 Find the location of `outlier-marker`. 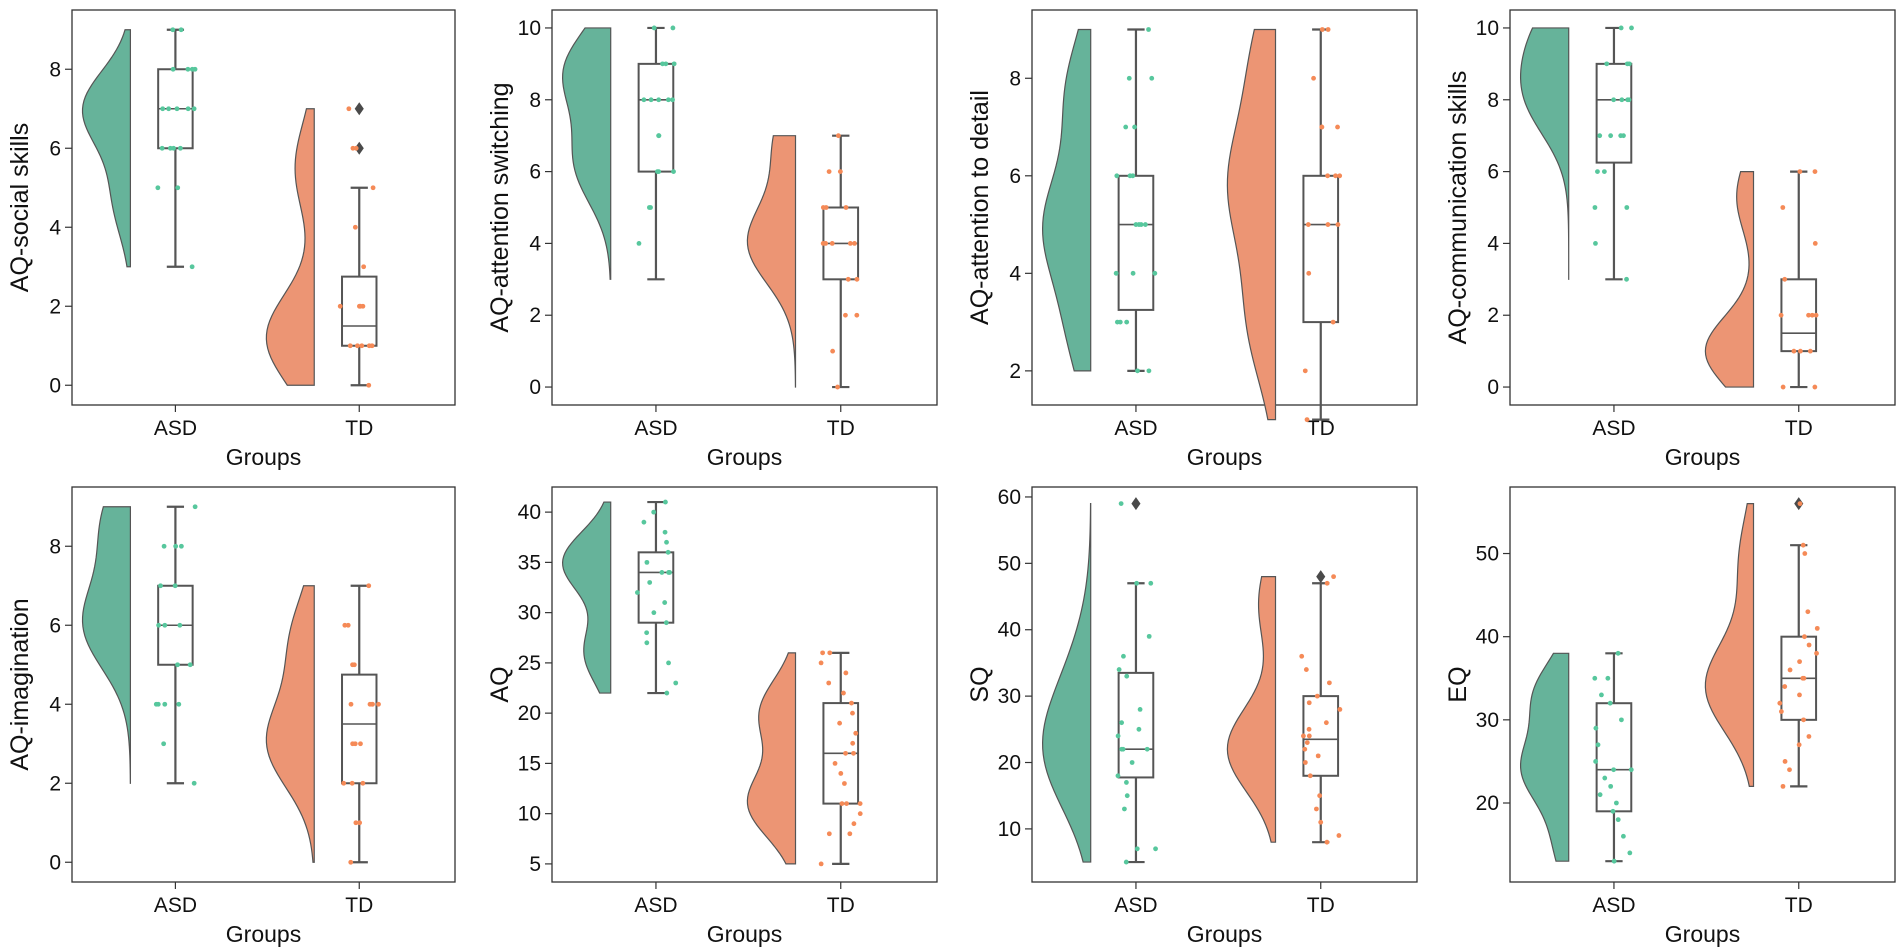

outlier-marker is located at coordinates (359, 109).